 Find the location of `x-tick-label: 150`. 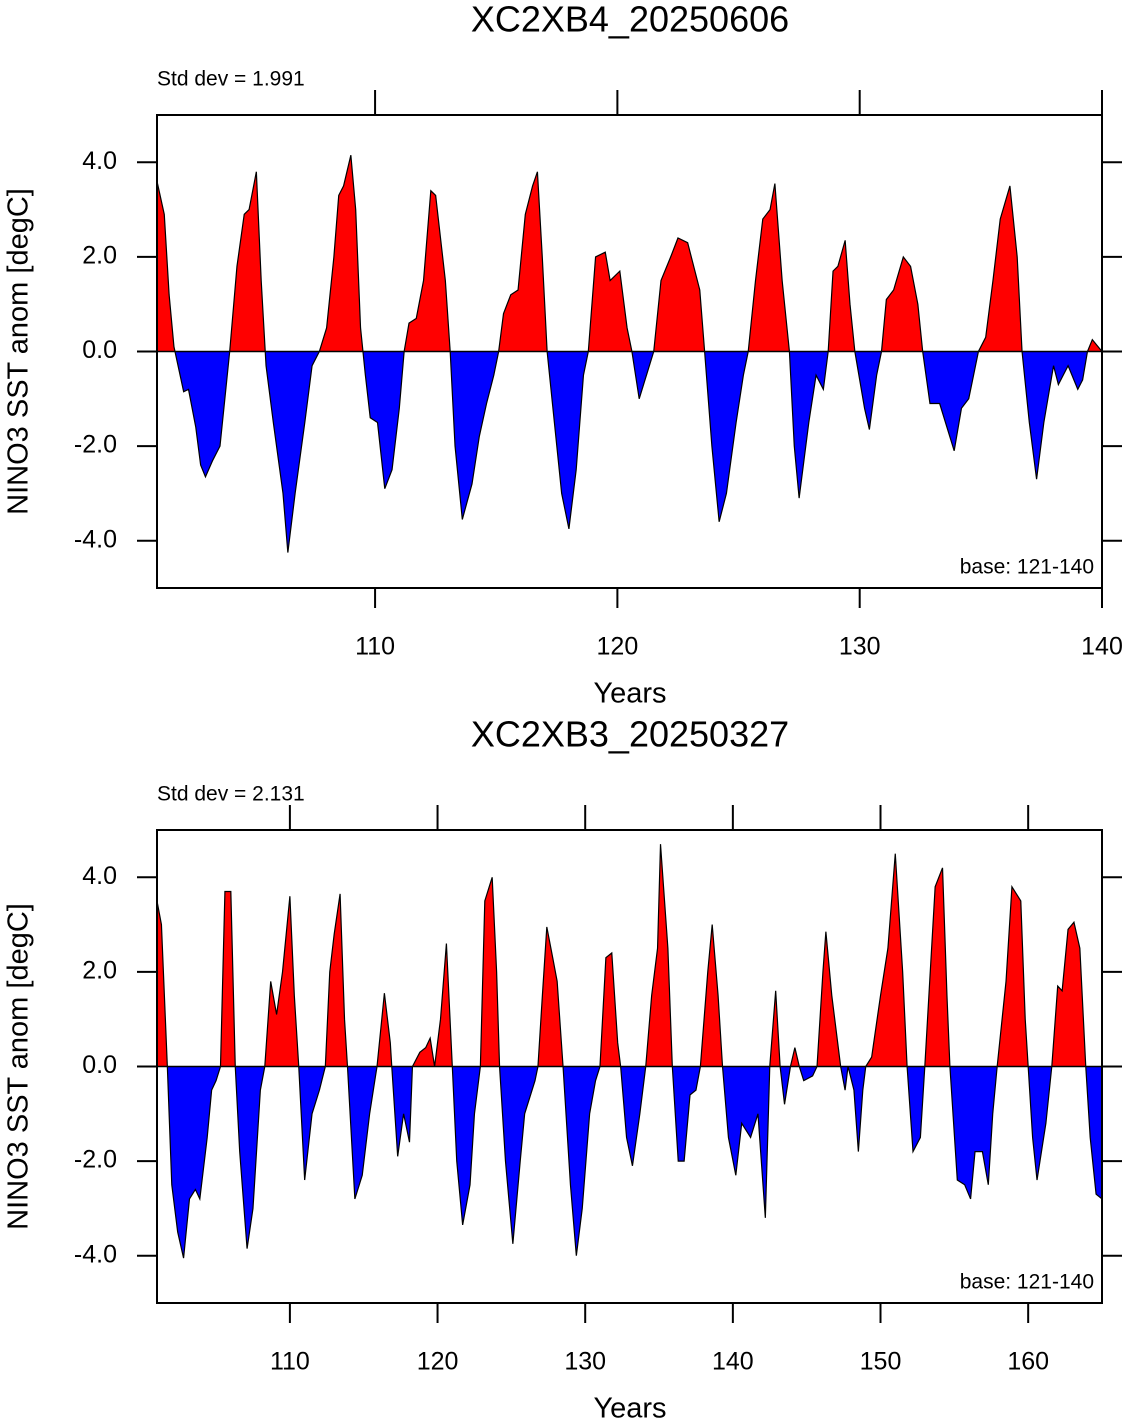

x-tick-label: 150 is located at coordinates (881, 1362).